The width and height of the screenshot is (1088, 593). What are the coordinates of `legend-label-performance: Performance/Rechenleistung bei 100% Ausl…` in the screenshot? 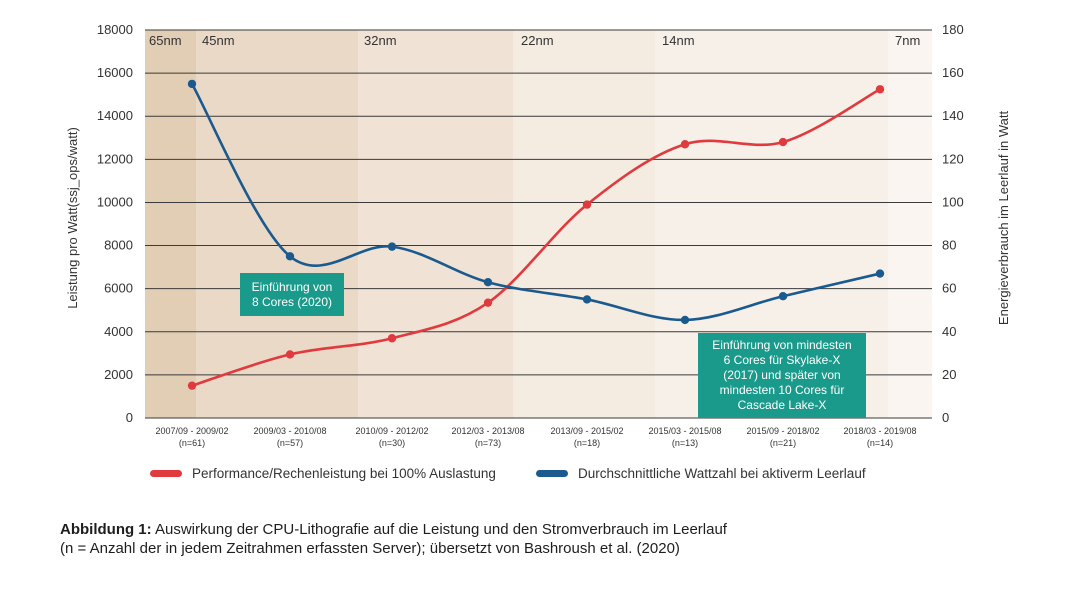 It's located at (344, 473).